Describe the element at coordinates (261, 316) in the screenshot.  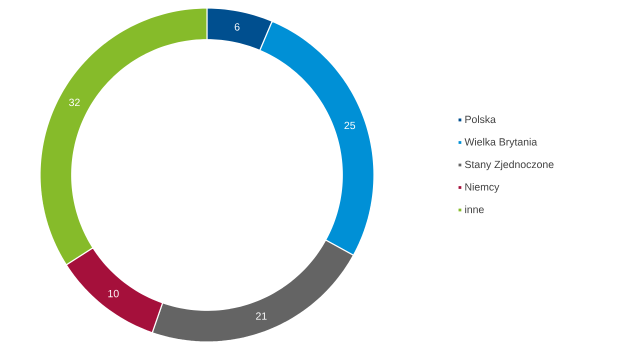
I see `data-label: 21` at that location.